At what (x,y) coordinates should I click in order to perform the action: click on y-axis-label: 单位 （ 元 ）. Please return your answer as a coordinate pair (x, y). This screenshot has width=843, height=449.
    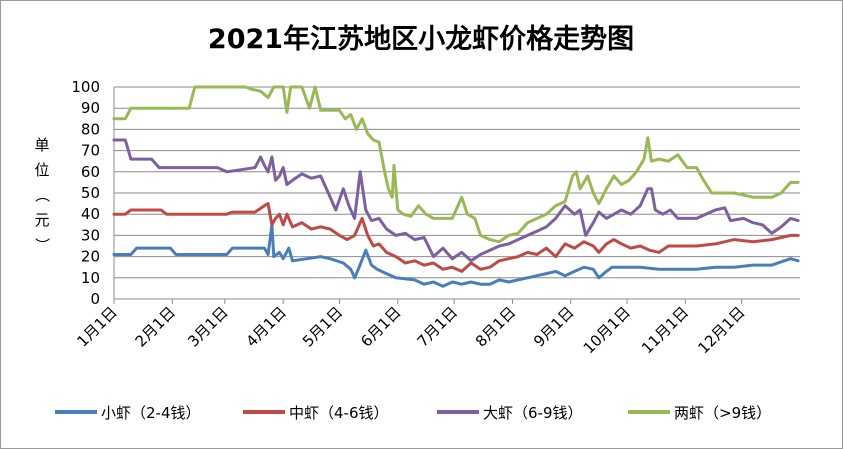
    Looking at the image, I should click on (42, 194).